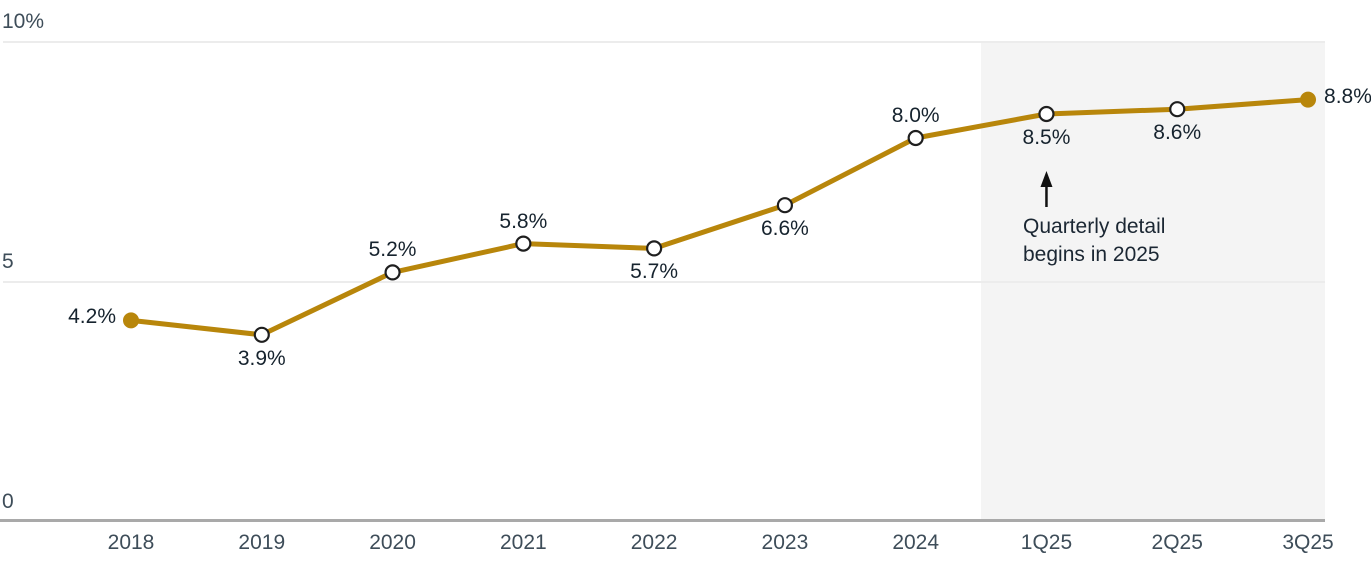  Describe the element at coordinates (662, 520) in the screenshot. I see `x-axis-line` at that location.